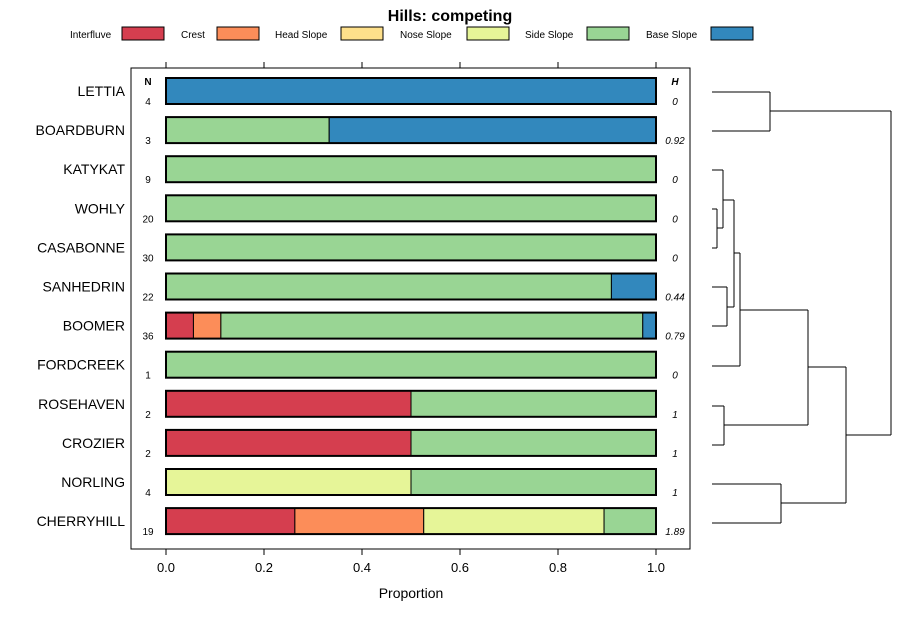  I want to click on x-tick-label: 0.4, so click(362, 567).